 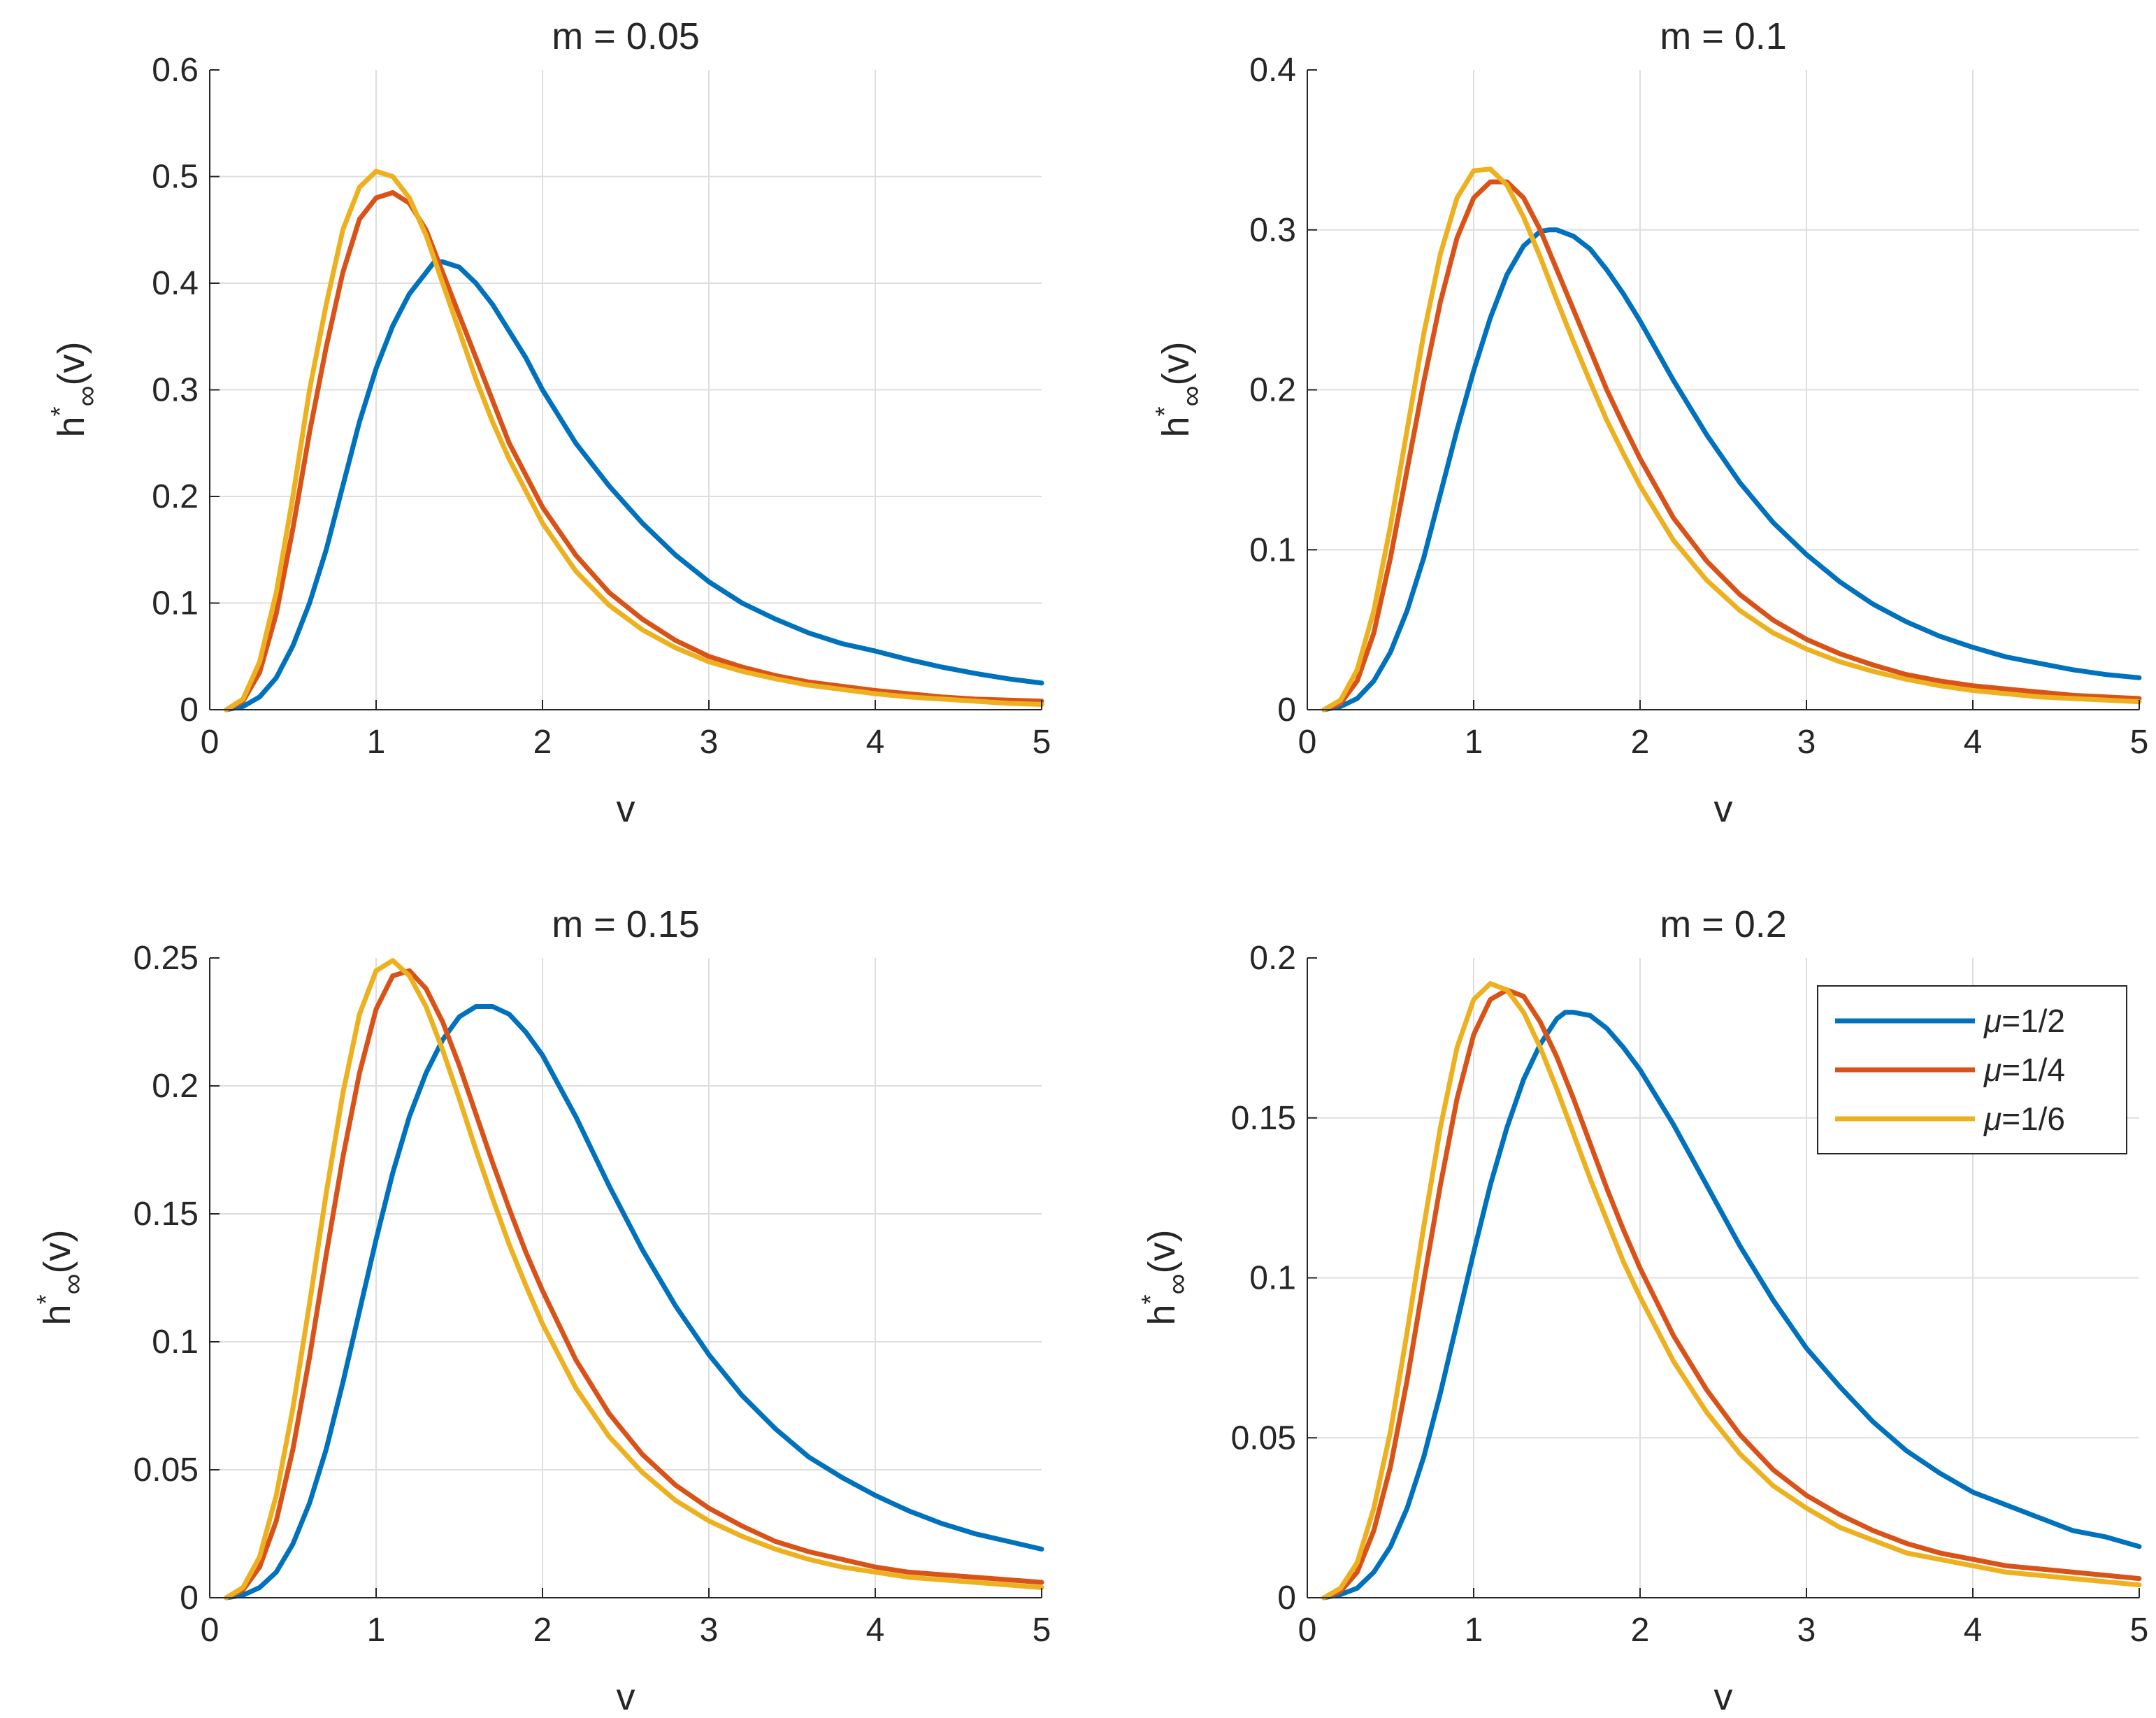 What do you see at coordinates (175, 70) in the screenshot?
I see `y-tick-label: 0.6` at bounding box center [175, 70].